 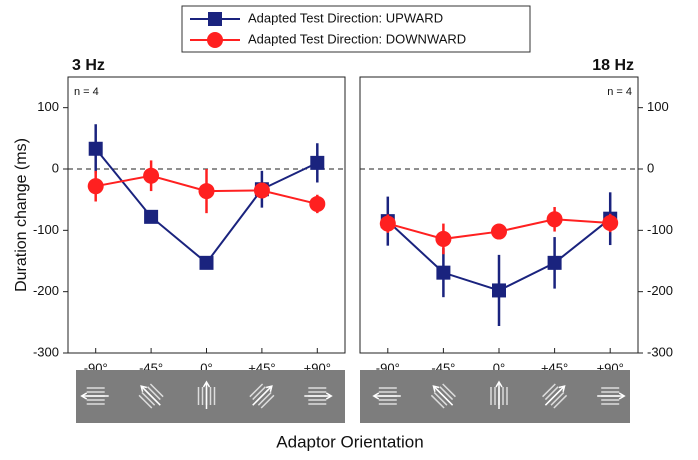 What do you see at coordinates (88, 65) in the screenshot?
I see `panel-title: 3 Hz` at bounding box center [88, 65].